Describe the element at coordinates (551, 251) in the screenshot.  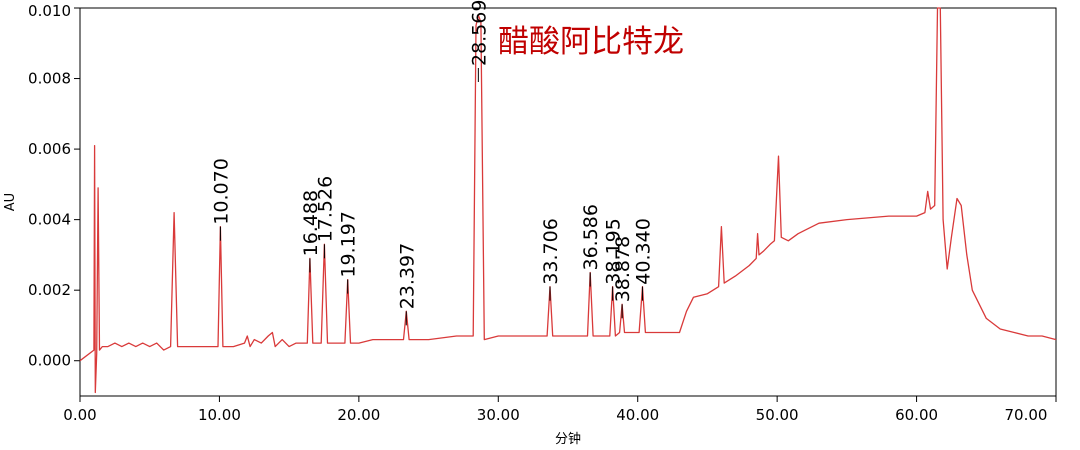
I see `peak-label: 33.706` at that location.